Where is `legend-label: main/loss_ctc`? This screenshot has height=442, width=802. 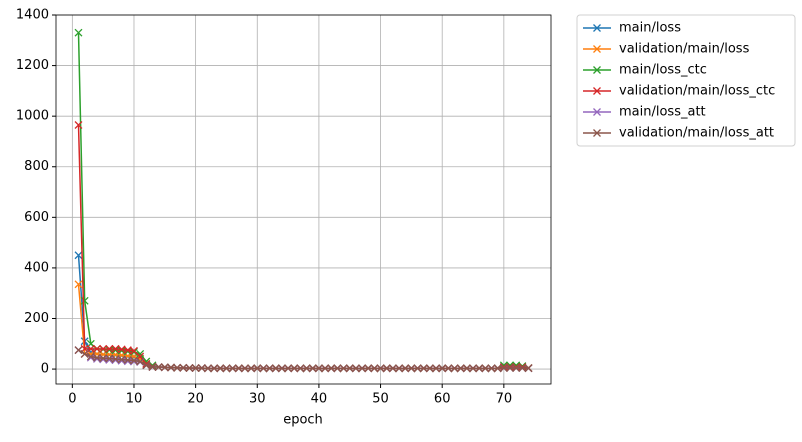 legend-label: main/loss_ctc is located at coordinates (663, 70).